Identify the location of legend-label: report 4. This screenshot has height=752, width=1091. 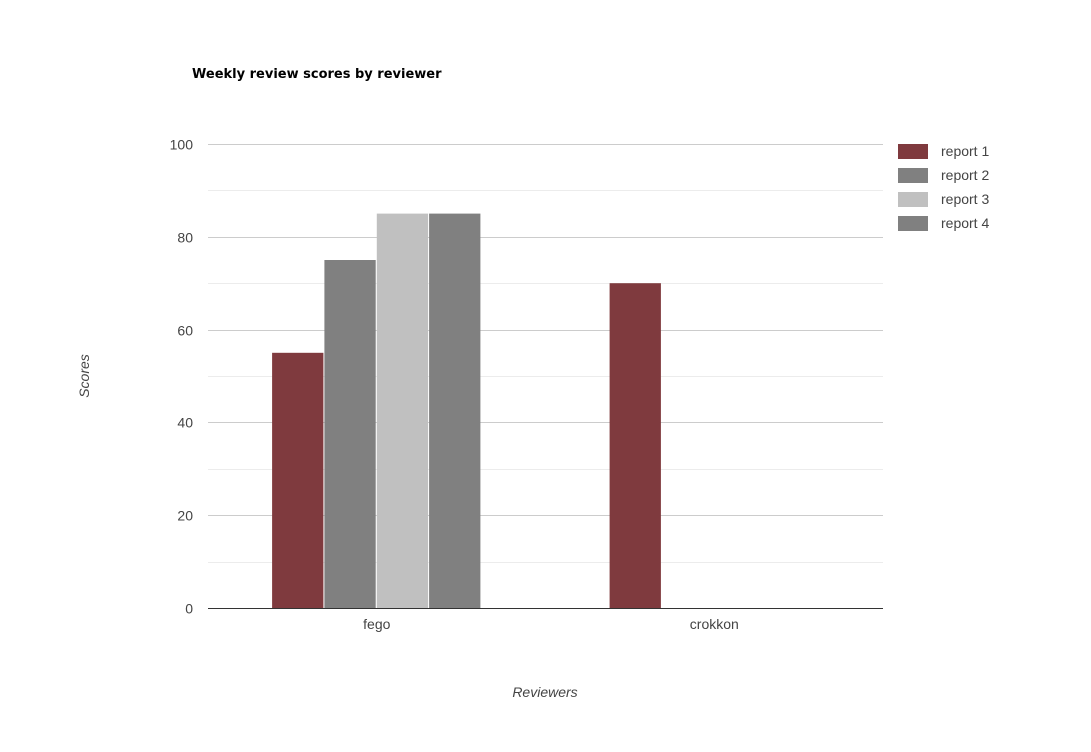
(965, 223).